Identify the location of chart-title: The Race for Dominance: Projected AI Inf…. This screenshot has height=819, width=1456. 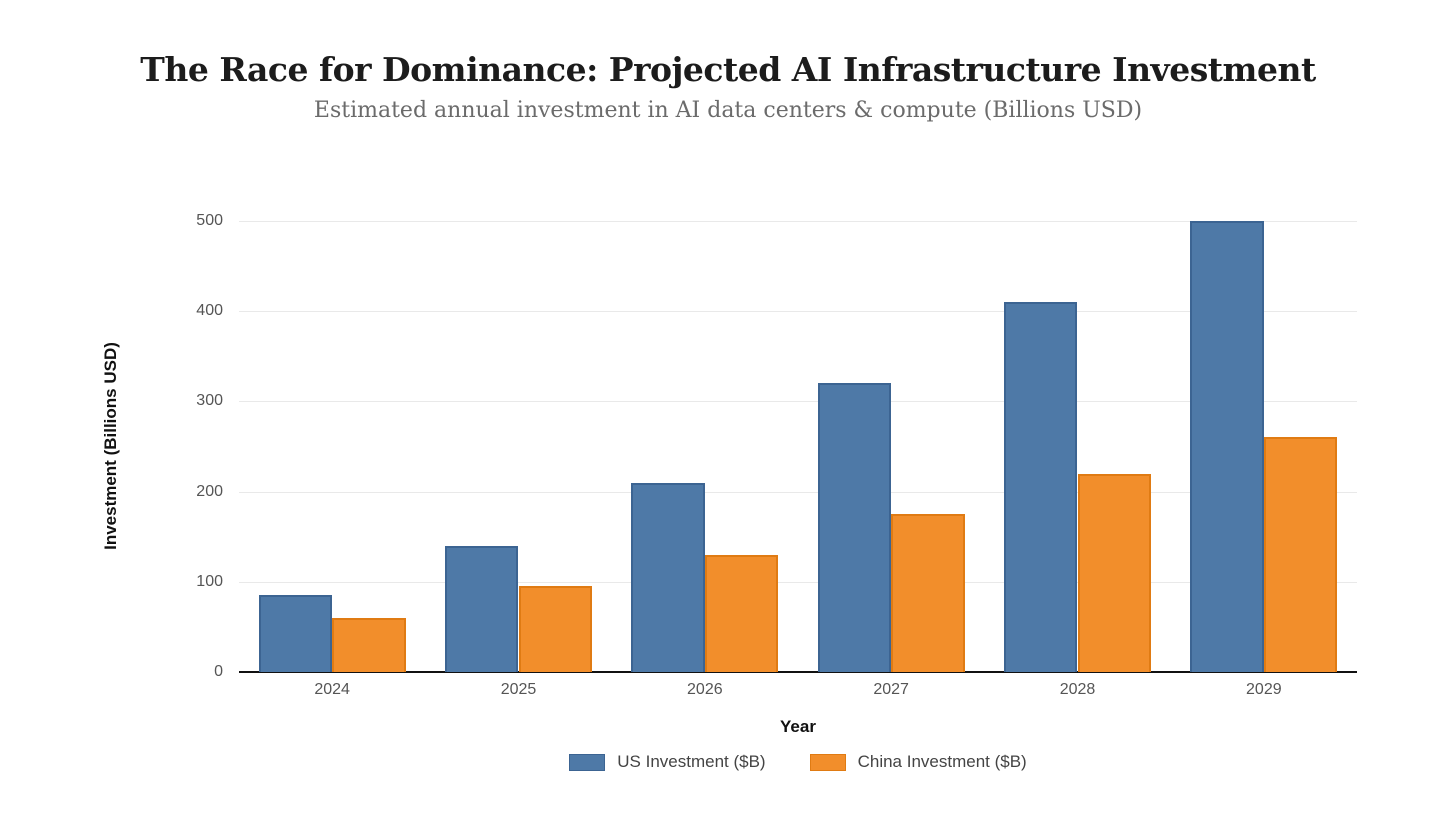
(728, 69).